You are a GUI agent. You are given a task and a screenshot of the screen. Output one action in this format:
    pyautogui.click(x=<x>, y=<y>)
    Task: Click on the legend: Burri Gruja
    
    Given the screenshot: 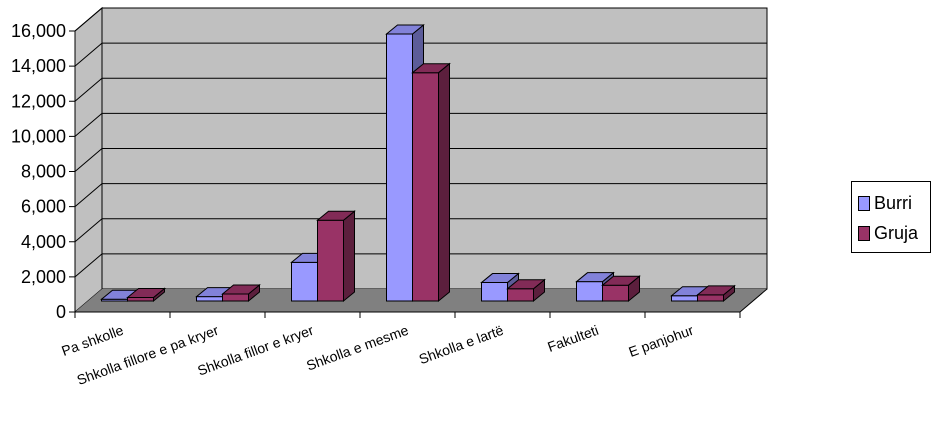 What is the action you would take?
    pyautogui.click(x=891, y=217)
    